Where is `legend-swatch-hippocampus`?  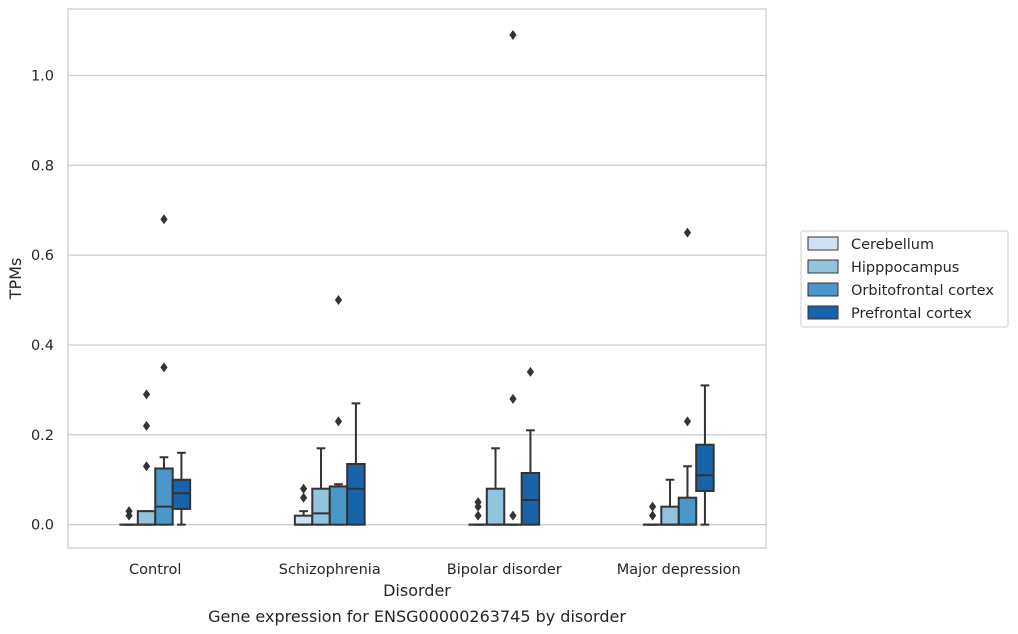
legend-swatch-hippocampus is located at coordinates (823, 266).